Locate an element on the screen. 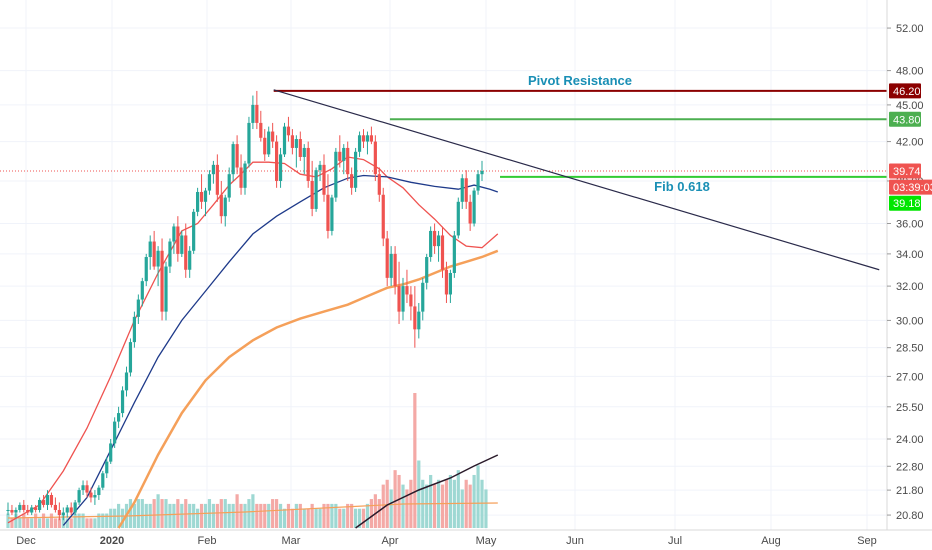  time-tick-label: Jul is located at coordinates (675, 541).